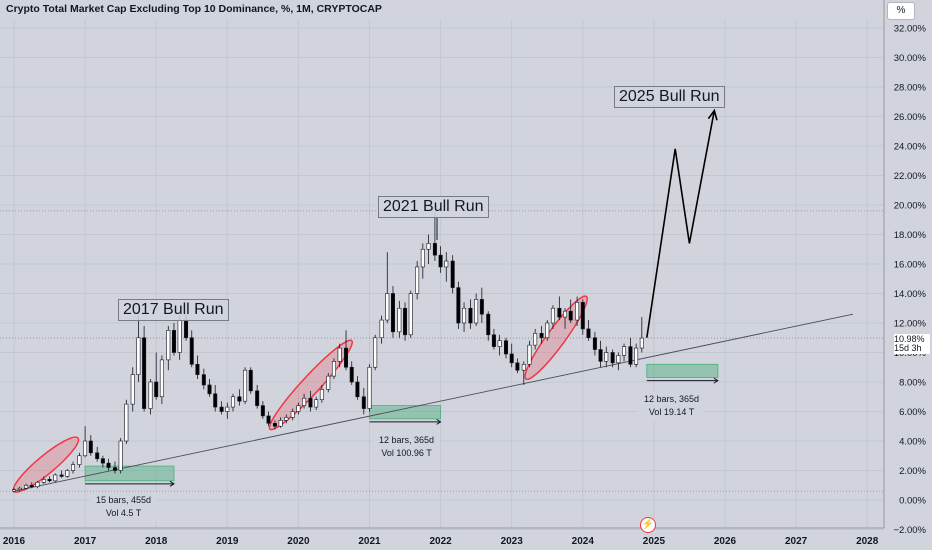 Image resolution: width=932 pixels, height=550 pixels. I want to click on percent-scale-button: %, so click(901, 11).